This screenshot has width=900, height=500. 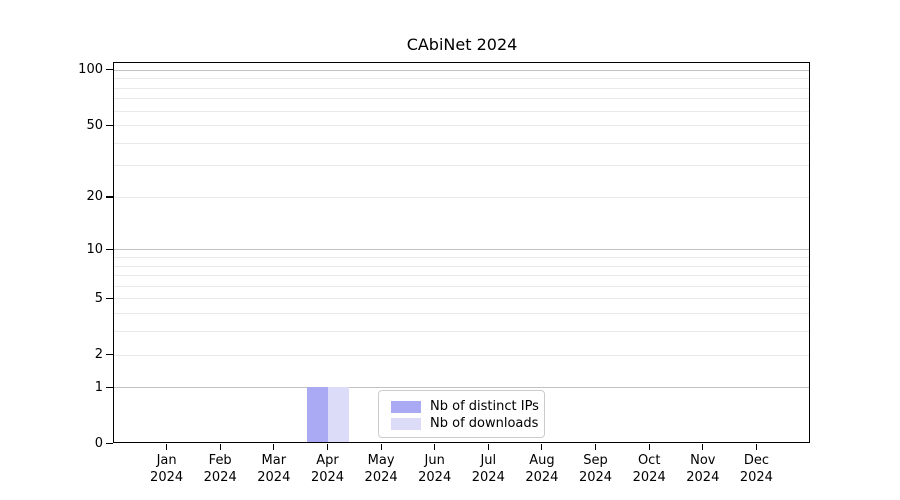 I want to click on x-tick-label: Dec 2024, so click(x=756, y=469).